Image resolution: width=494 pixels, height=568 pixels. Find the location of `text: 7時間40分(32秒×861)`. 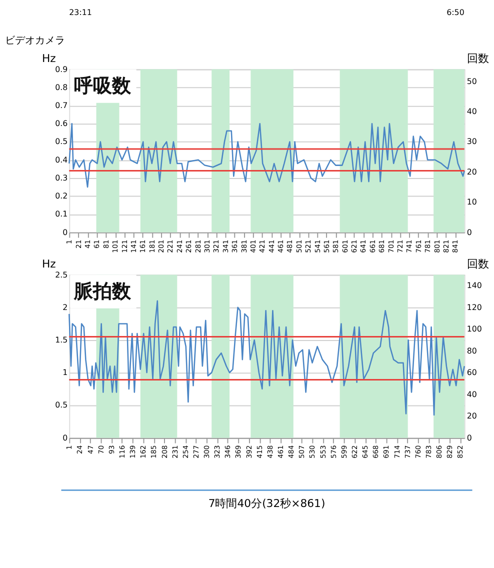

text: 7時間40分(32秒×861) is located at coordinates (267, 503).